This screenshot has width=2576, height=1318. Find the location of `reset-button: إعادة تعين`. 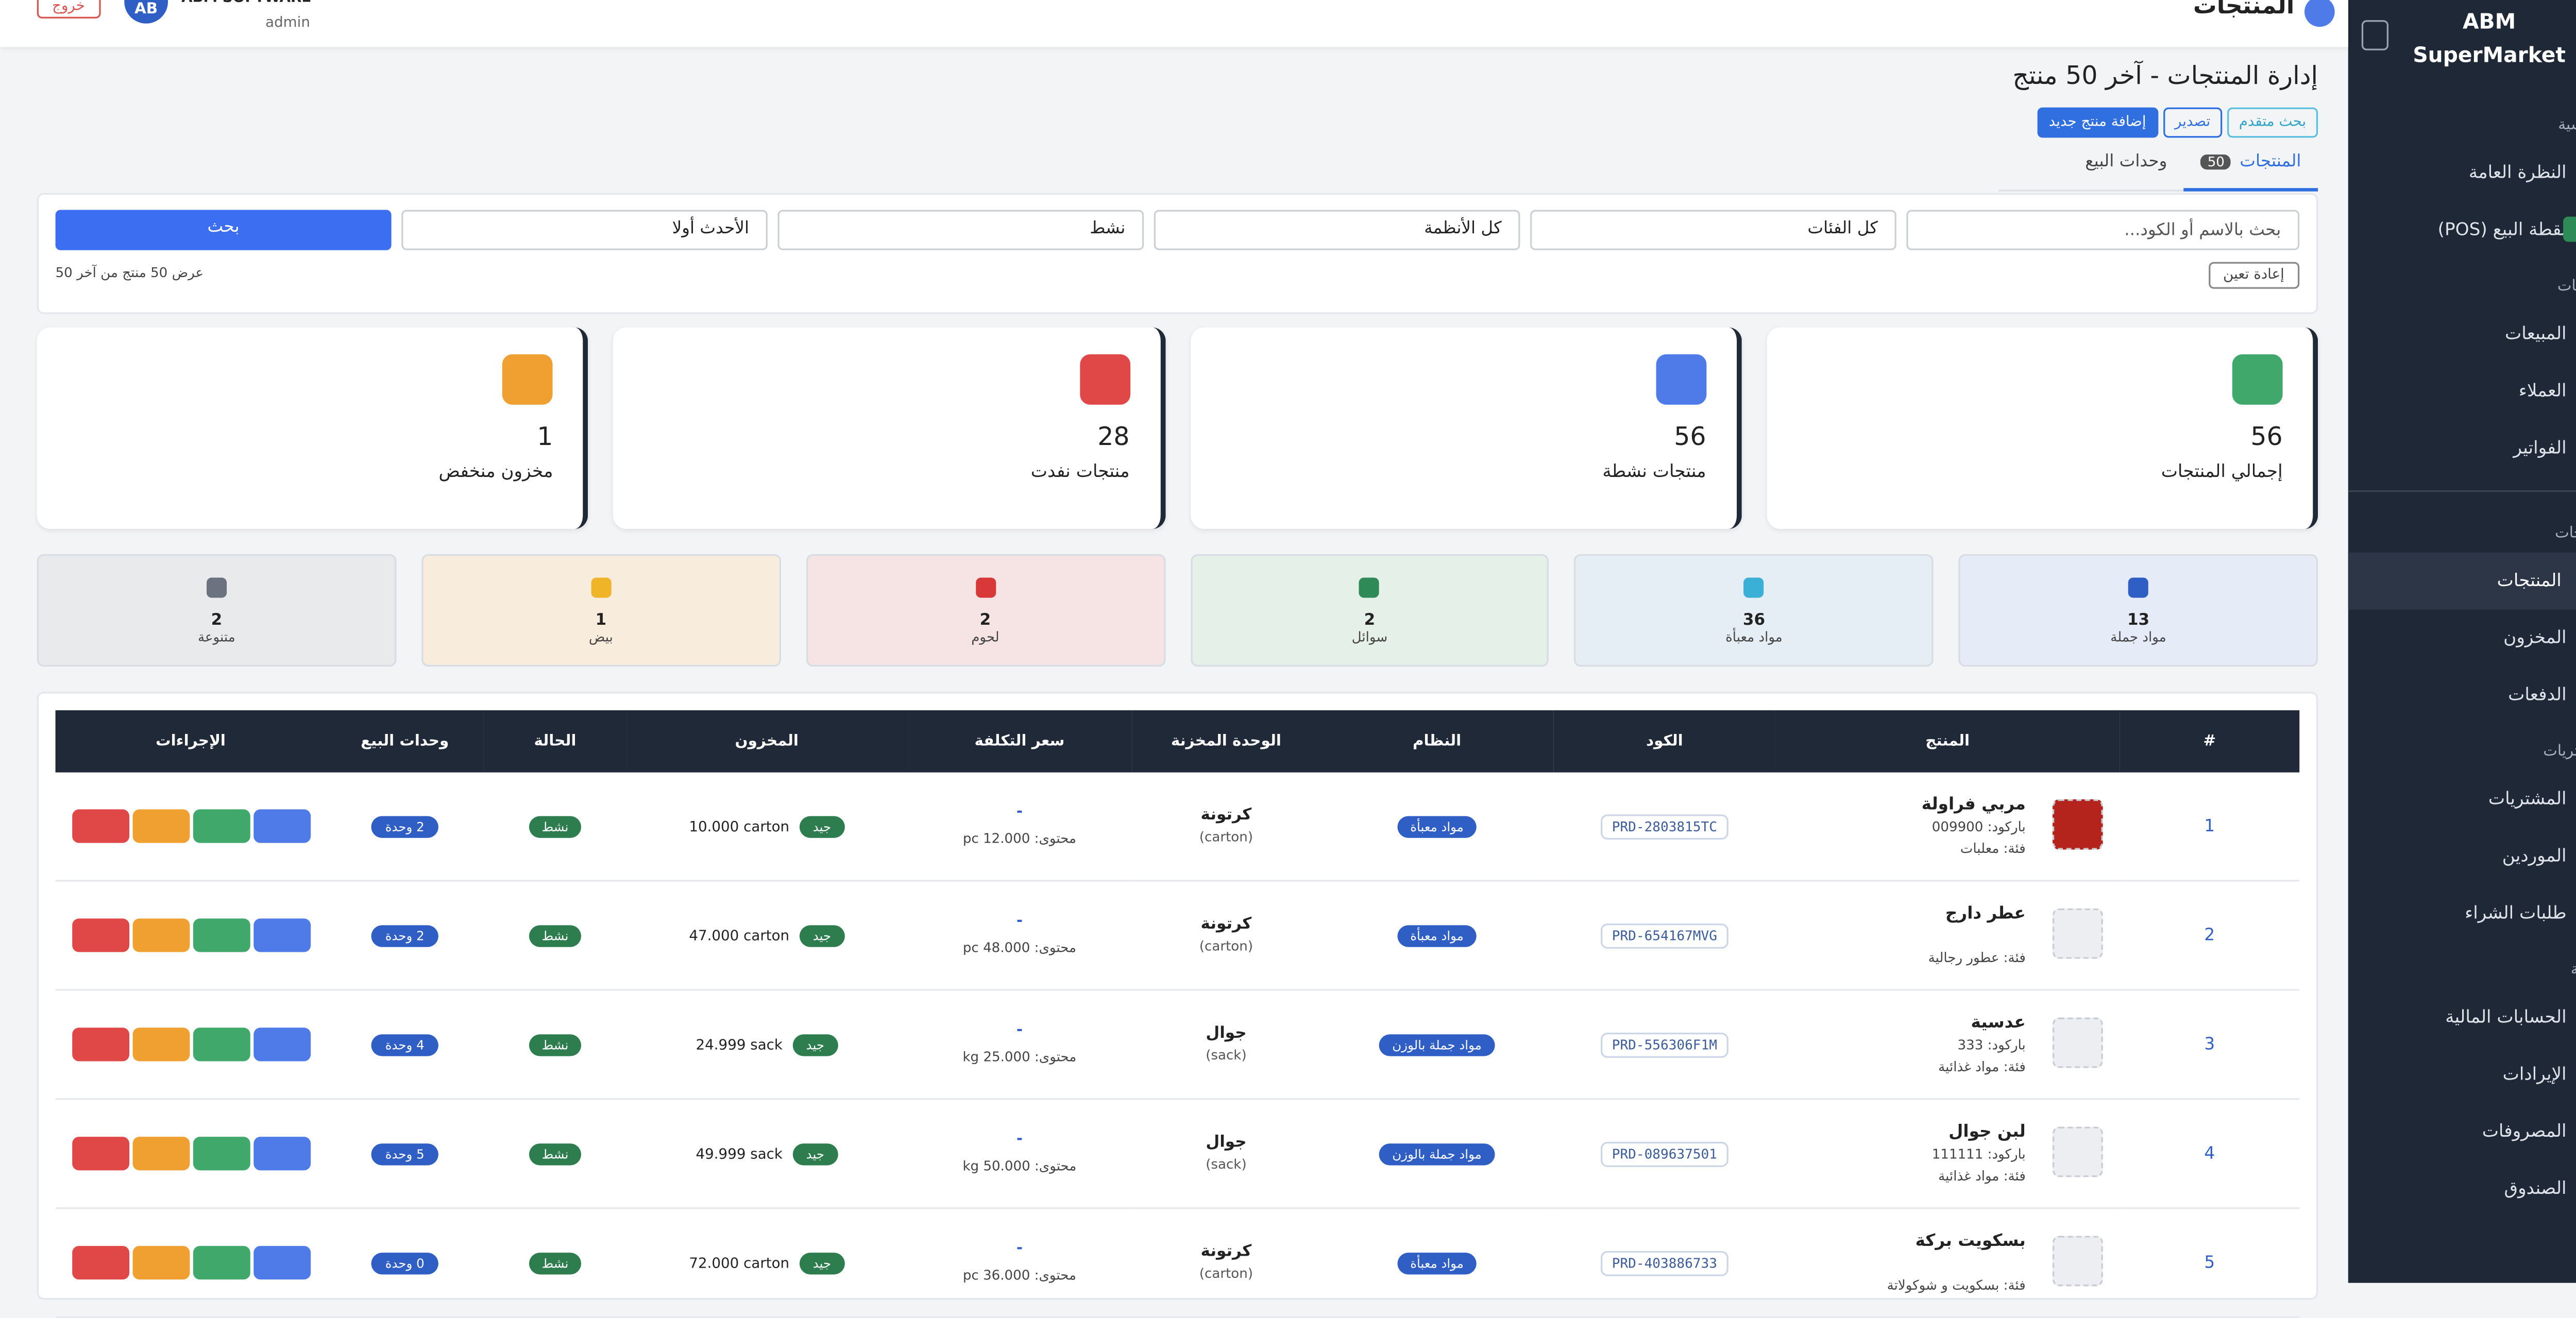

reset-button: إعادة تعين is located at coordinates (2254, 275).